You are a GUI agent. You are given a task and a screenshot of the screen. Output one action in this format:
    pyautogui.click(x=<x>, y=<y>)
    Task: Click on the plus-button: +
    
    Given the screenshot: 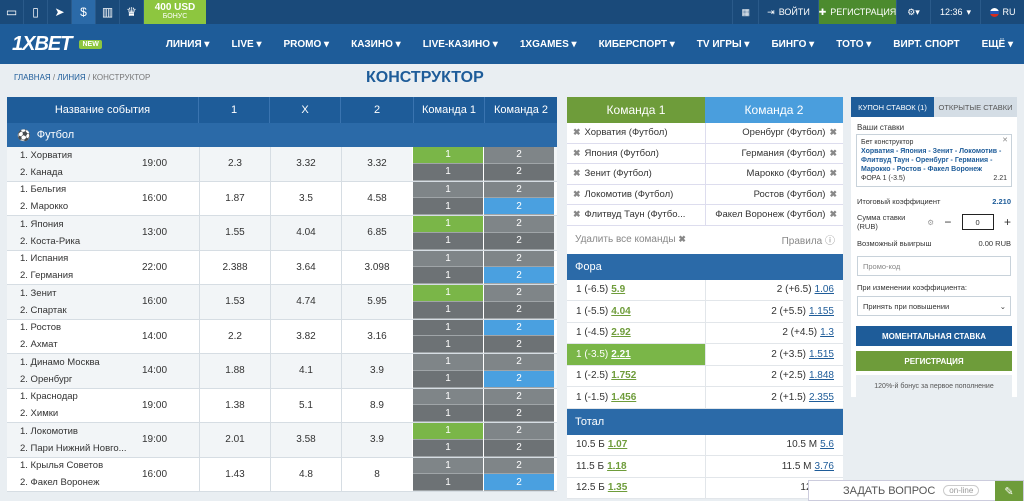 What is the action you would take?
    pyautogui.click(x=1007, y=222)
    